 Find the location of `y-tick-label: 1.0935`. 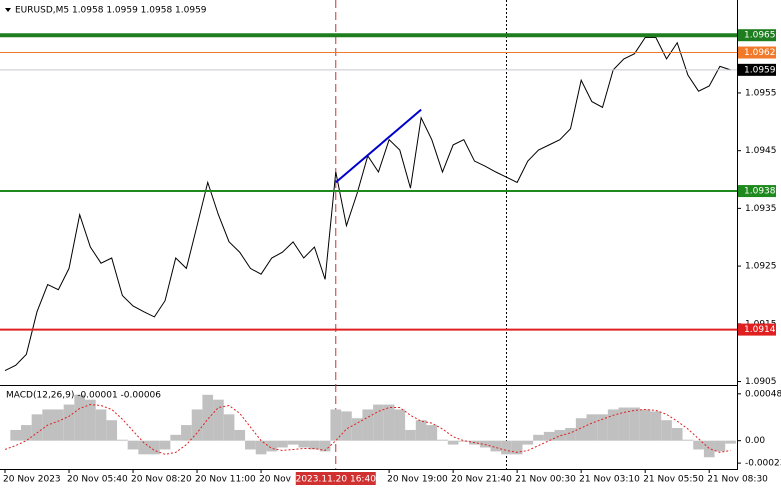

y-tick-label: 1.0935 is located at coordinates (761, 209).